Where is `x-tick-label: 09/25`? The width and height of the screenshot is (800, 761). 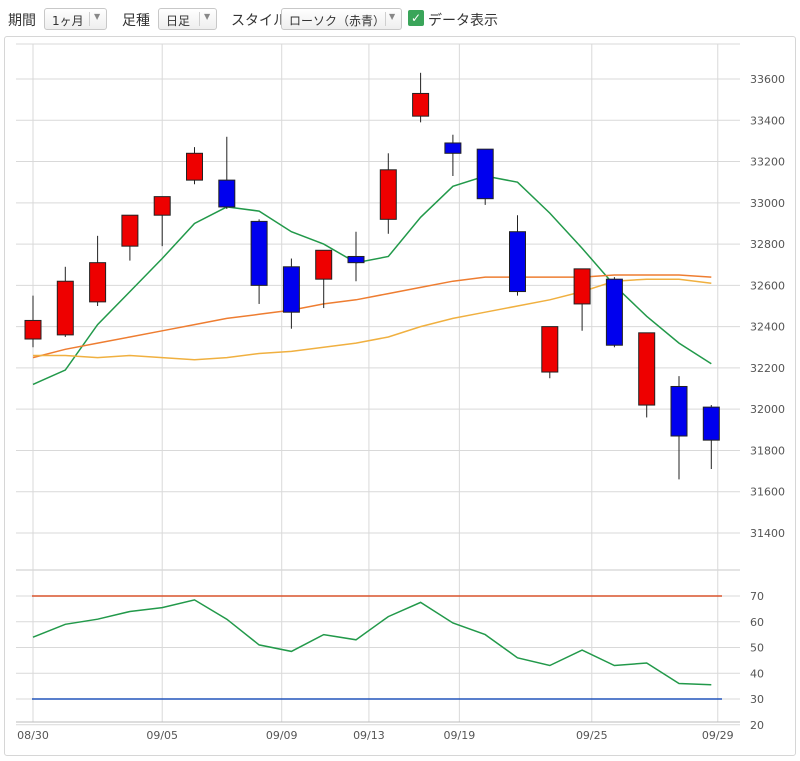 x-tick-label: 09/25 is located at coordinates (592, 735).